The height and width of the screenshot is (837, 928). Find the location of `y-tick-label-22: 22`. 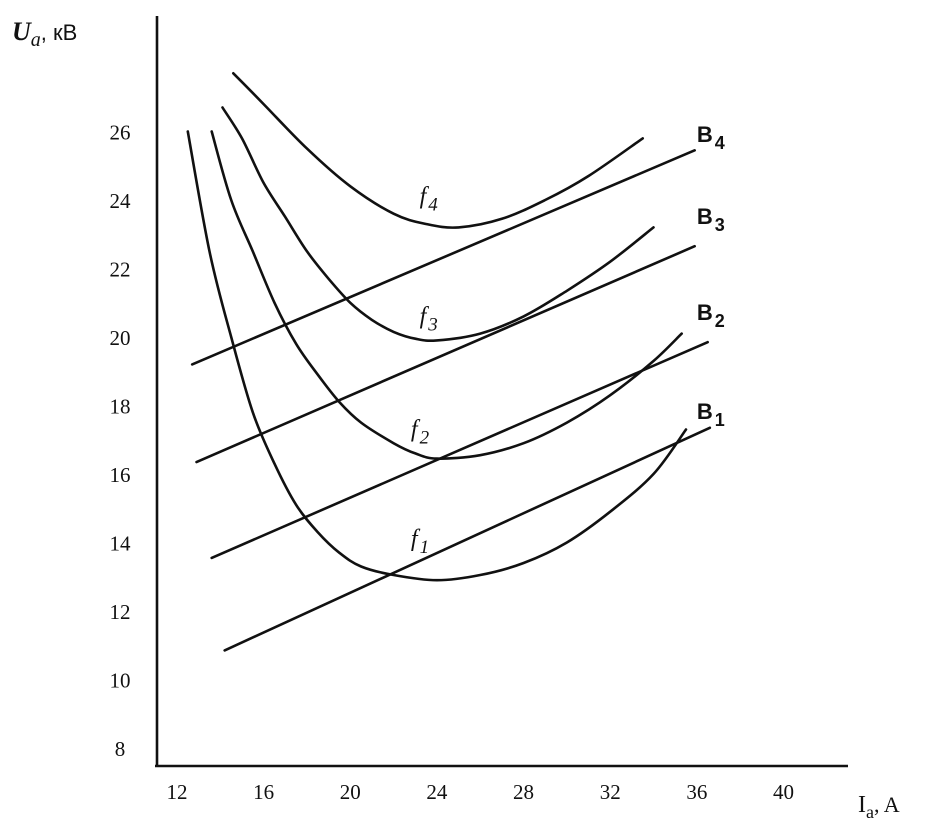

y-tick-label-22: 22 is located at coordinates (120, 270).